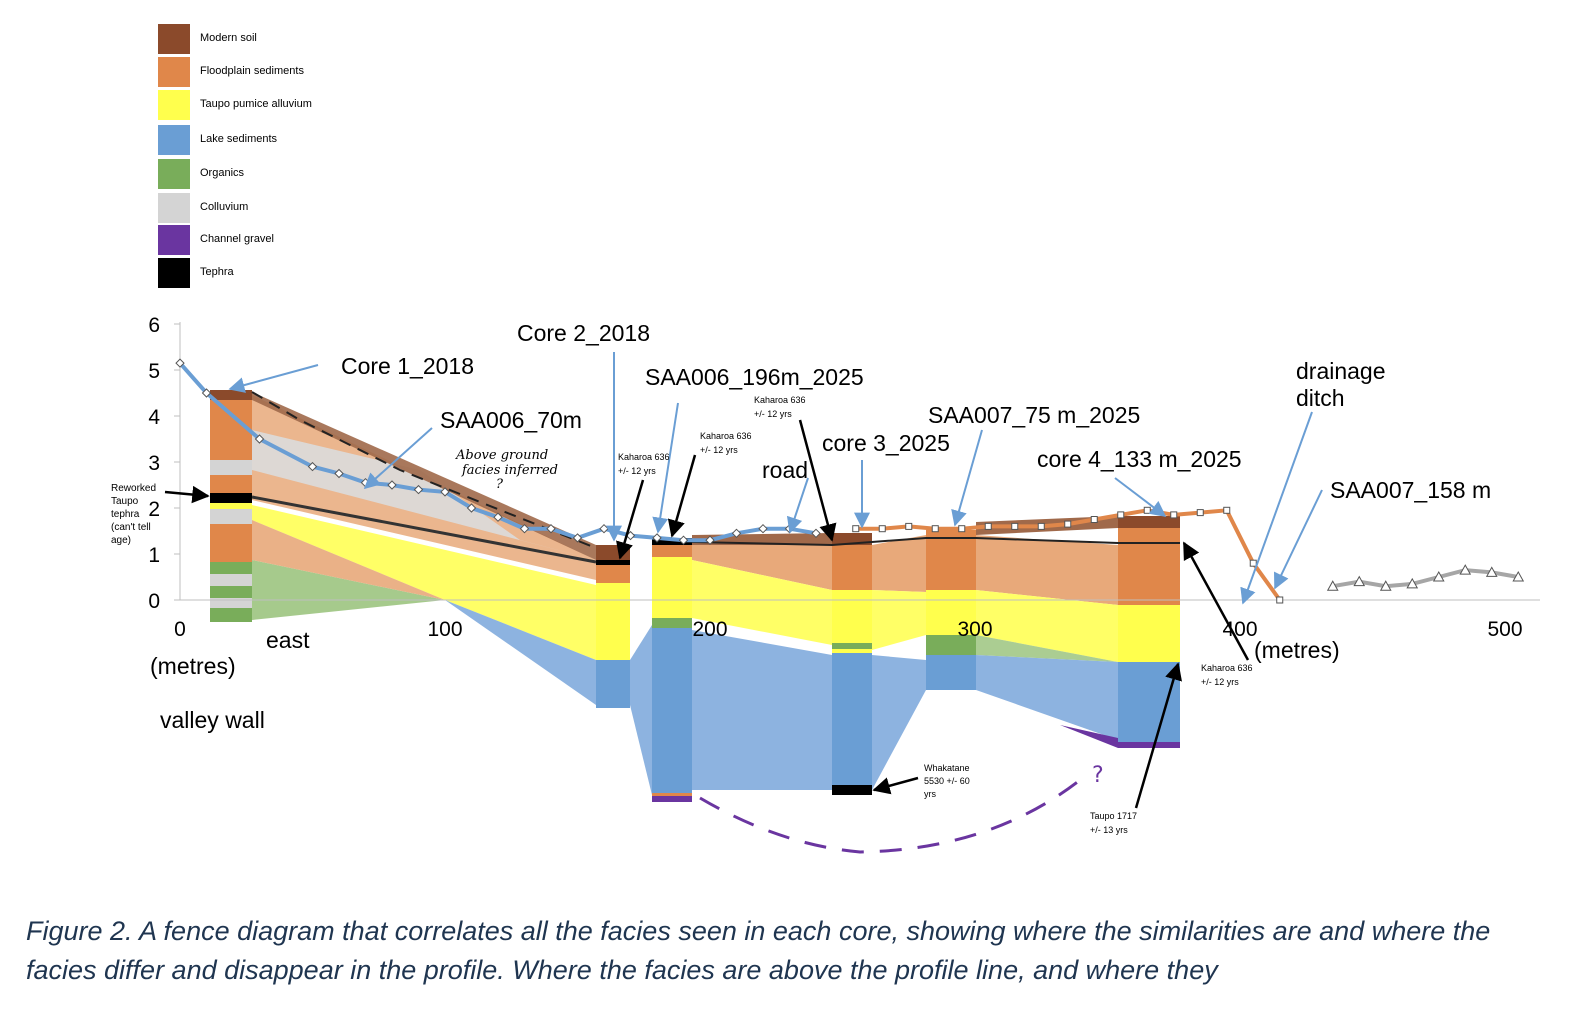 The image size is (1578, 1034). I want to click on label-whakatane: Whakatane 5530 +/- 60 yrs, so click(947, 781).